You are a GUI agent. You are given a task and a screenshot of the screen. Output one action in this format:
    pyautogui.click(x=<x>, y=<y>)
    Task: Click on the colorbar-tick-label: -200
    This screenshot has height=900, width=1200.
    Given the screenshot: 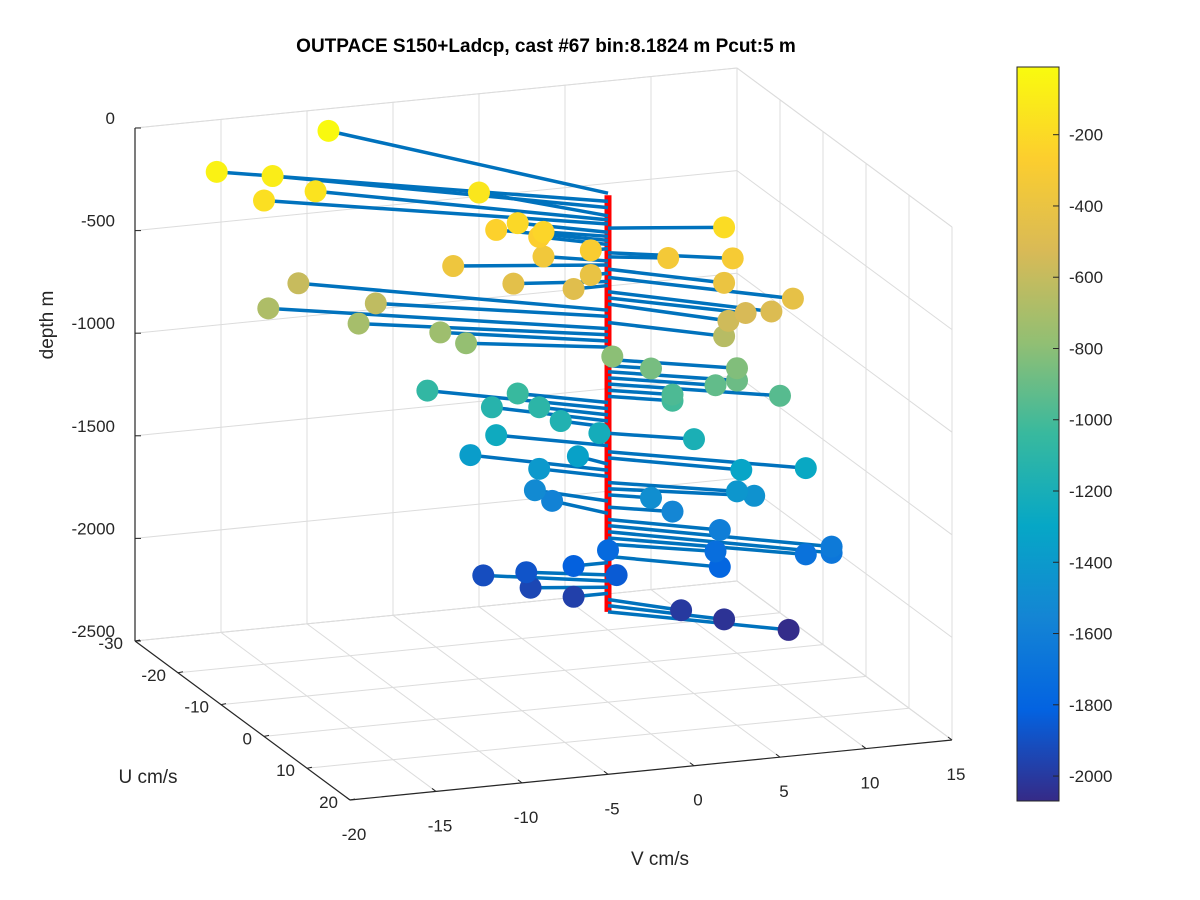 What is the action you would take?
    pyautogui.click(x=1086, y=135)
    